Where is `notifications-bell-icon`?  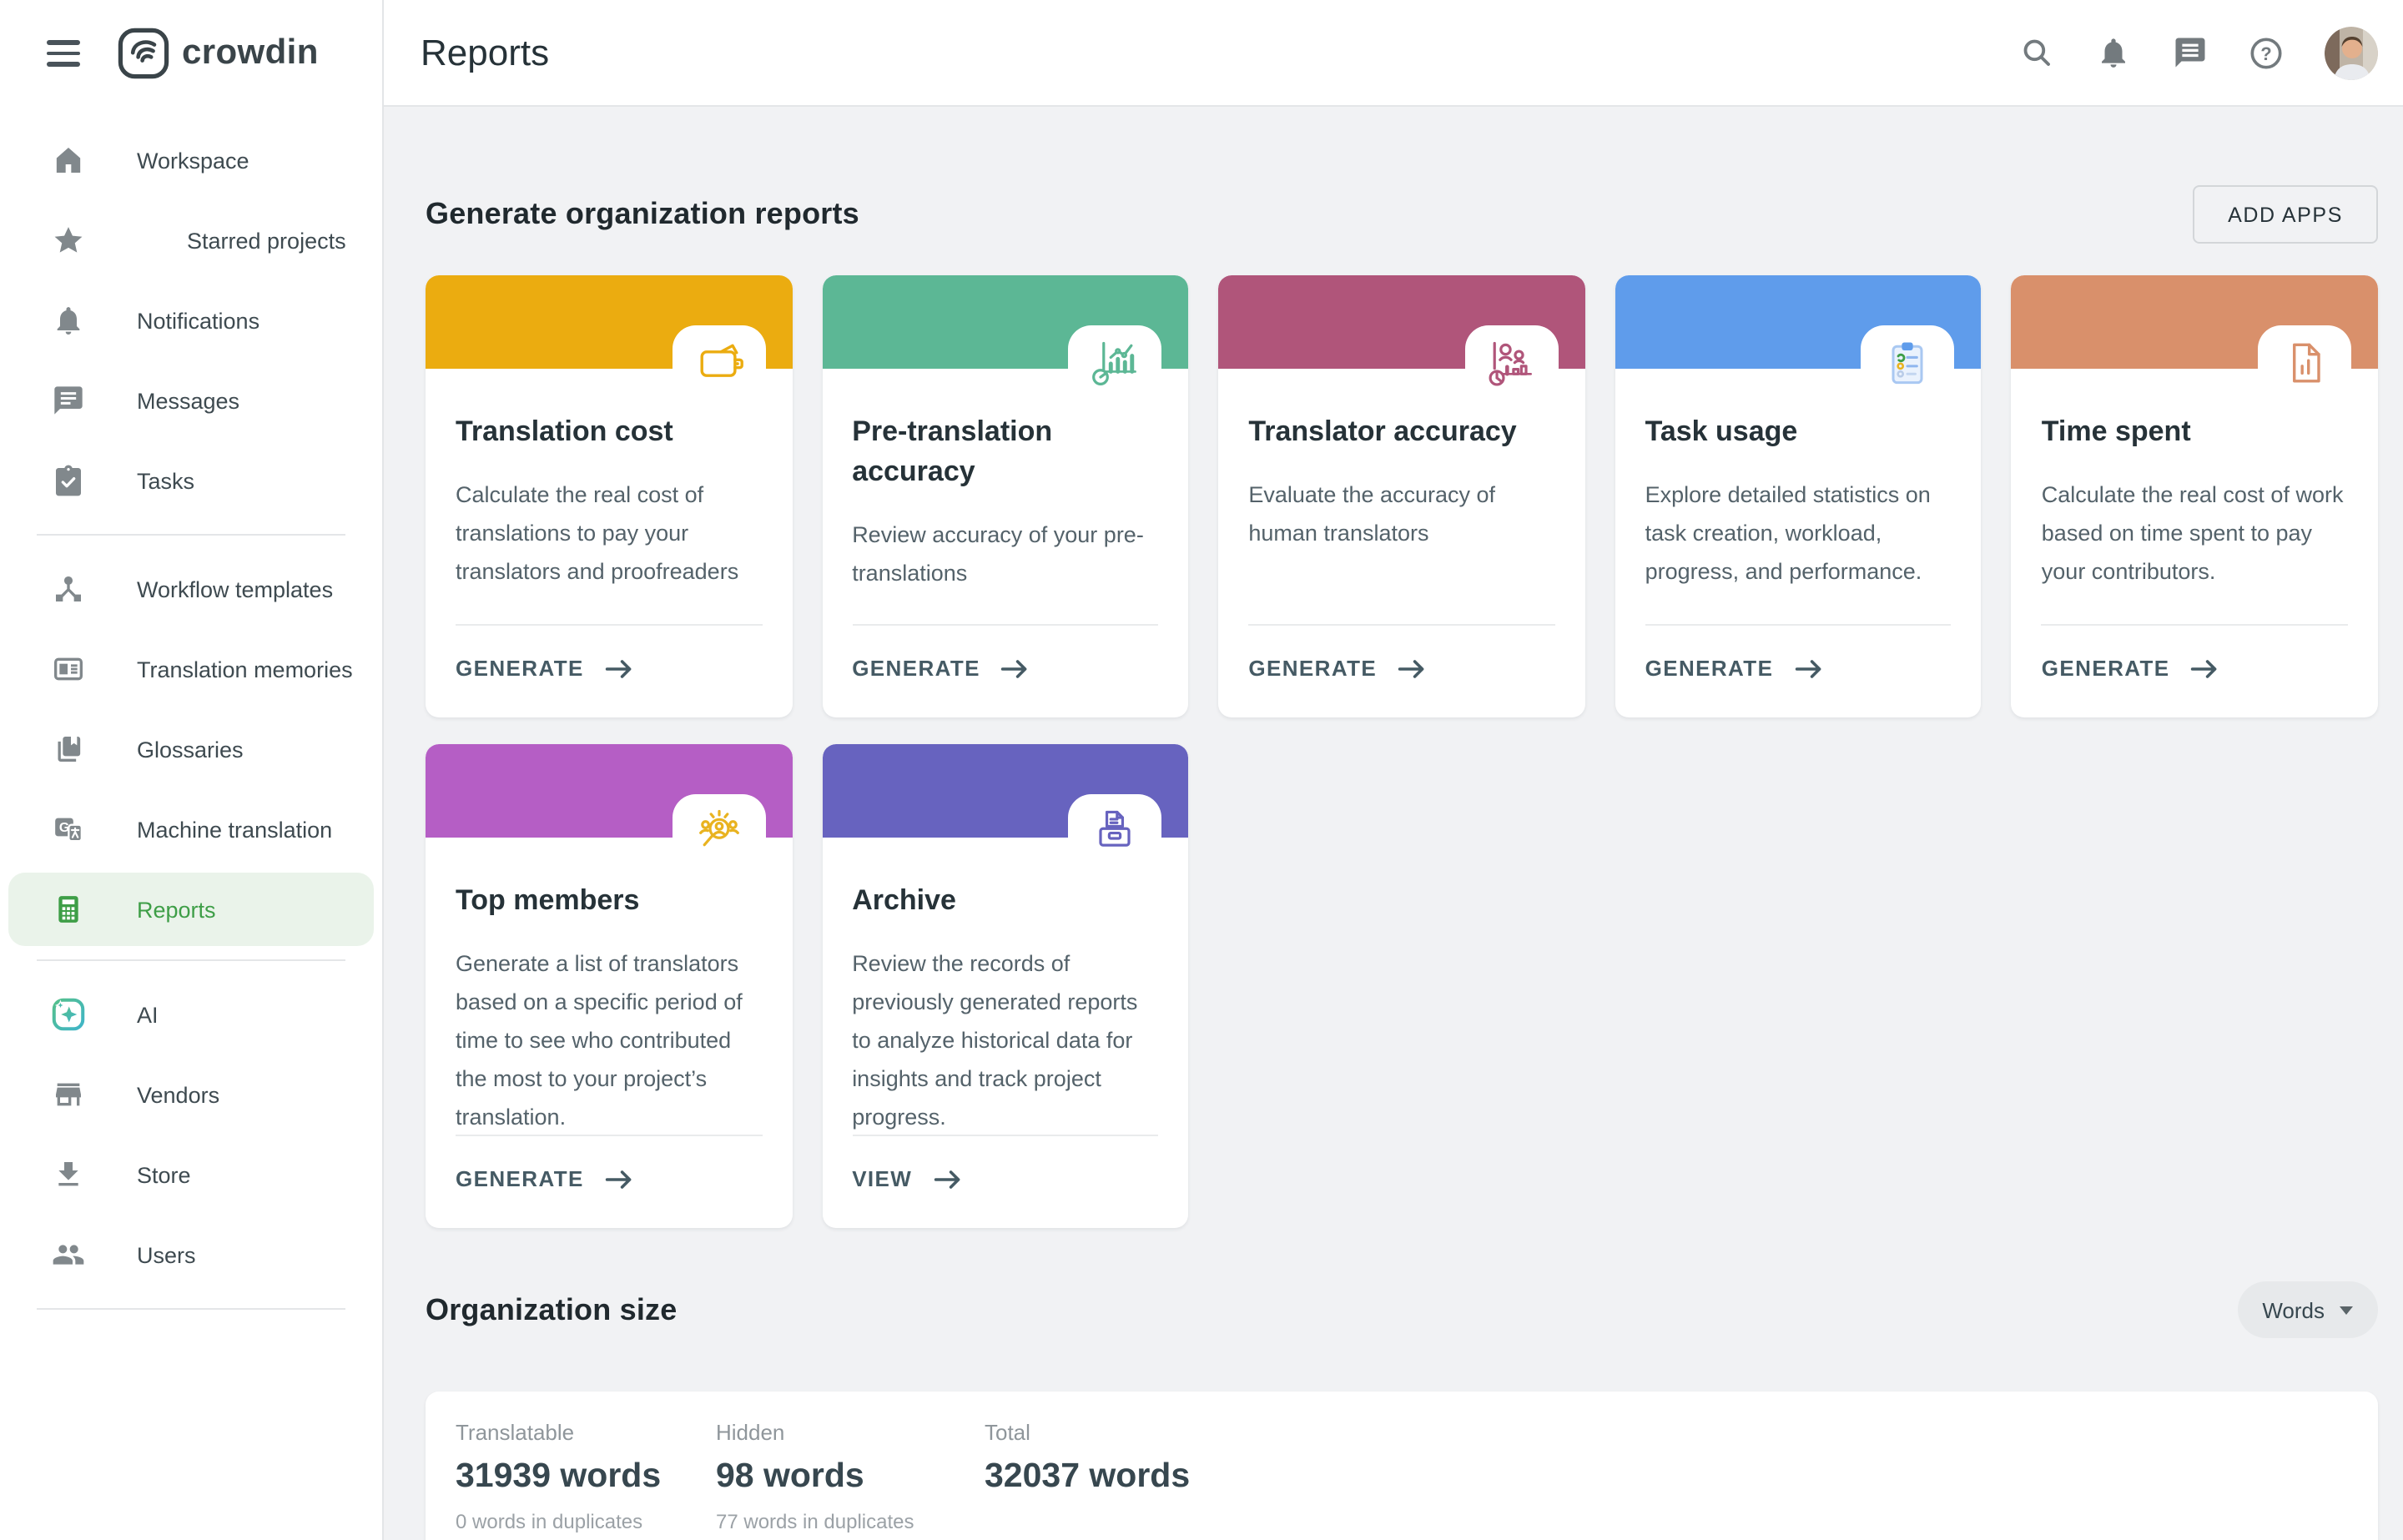 notifications-bell-icon is located at coordinates (2112, 52).